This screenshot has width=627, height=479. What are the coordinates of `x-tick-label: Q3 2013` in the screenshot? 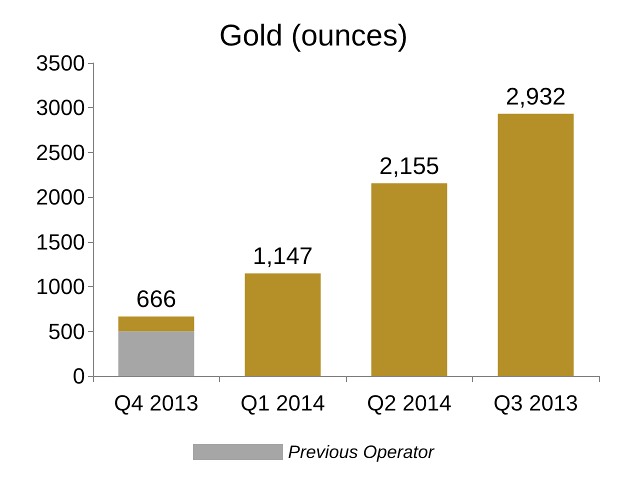 It's located at (536, 403).